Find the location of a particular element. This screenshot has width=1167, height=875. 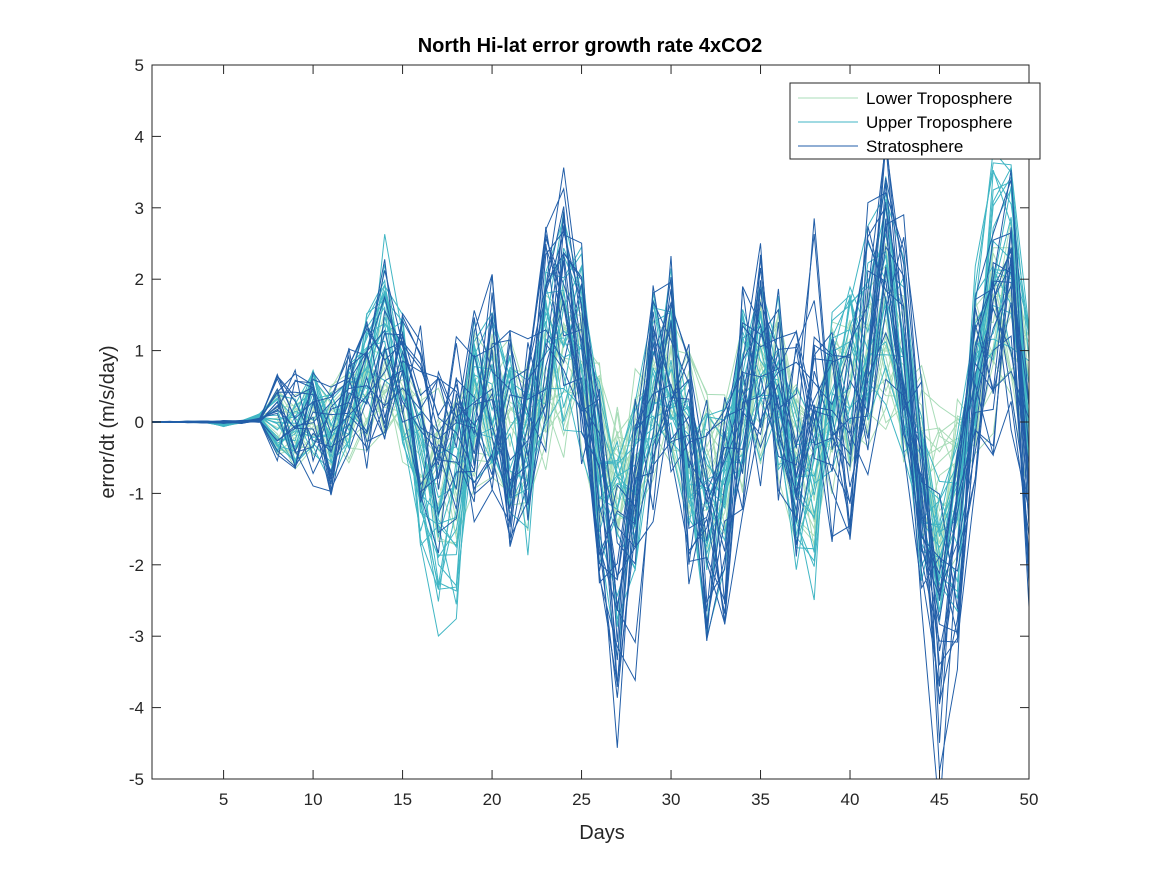

chart-title: North Hi-lat error growth rate 4xCO2 is located at coordinates (590, 46).